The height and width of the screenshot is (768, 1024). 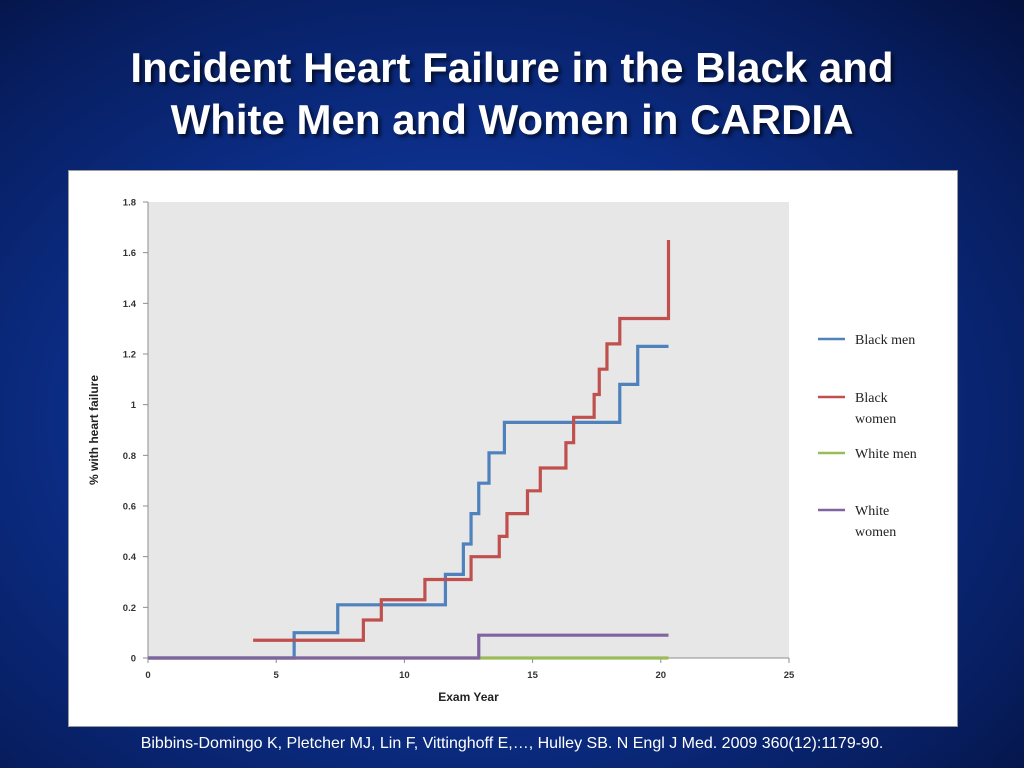 What do you see at coordinates (94, 430) in the screenshot?
I see `y-axis-title: % with heart failure` at bounding box center [94, 430].